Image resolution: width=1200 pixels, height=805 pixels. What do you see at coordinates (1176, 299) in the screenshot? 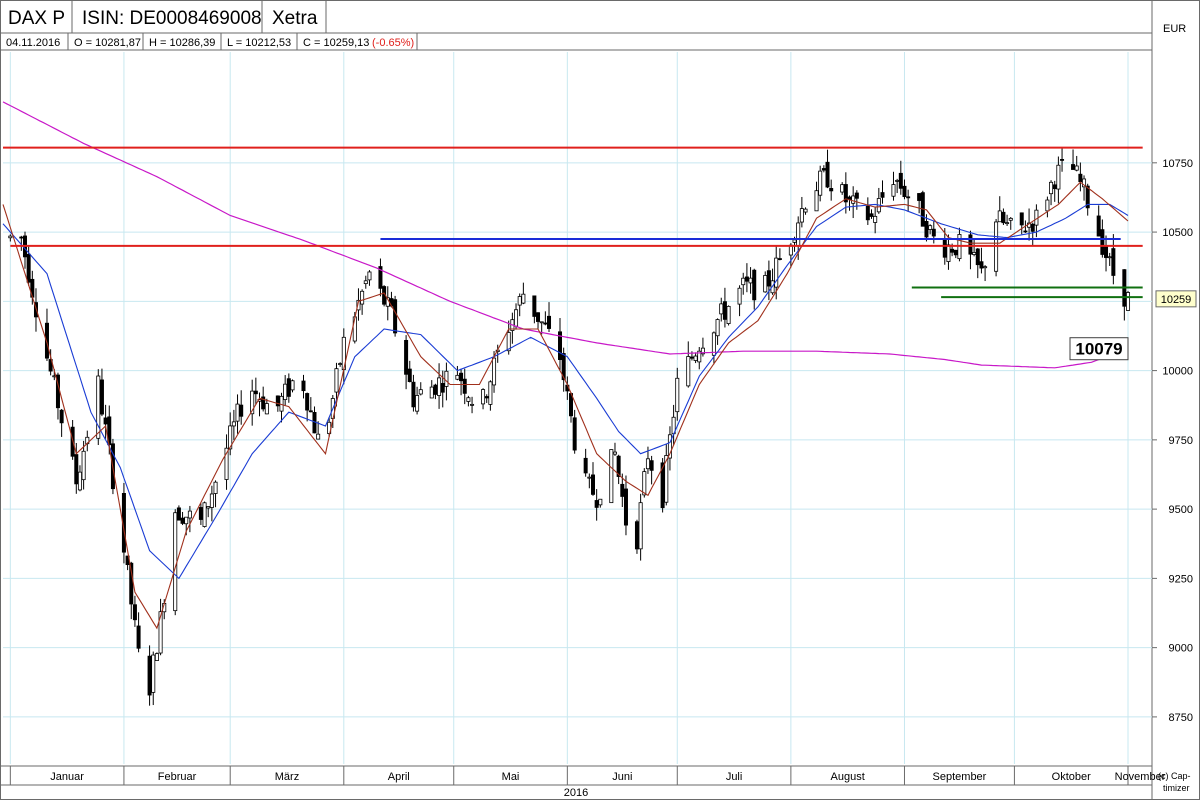
I see `last-price-box` at bounding box center [1176, 299].